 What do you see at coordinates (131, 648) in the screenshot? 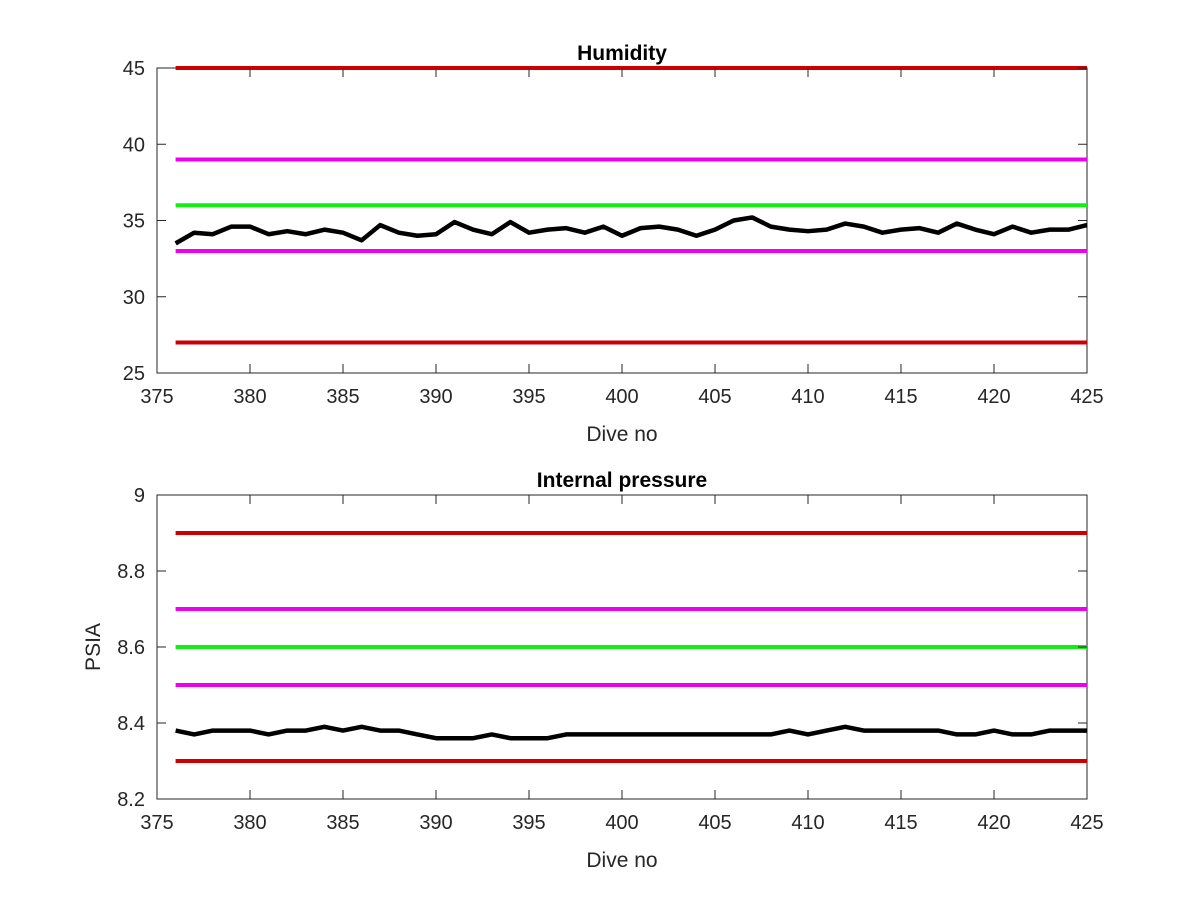
I see `y-tick-label: 8.6` at bounding box center [131, 648].